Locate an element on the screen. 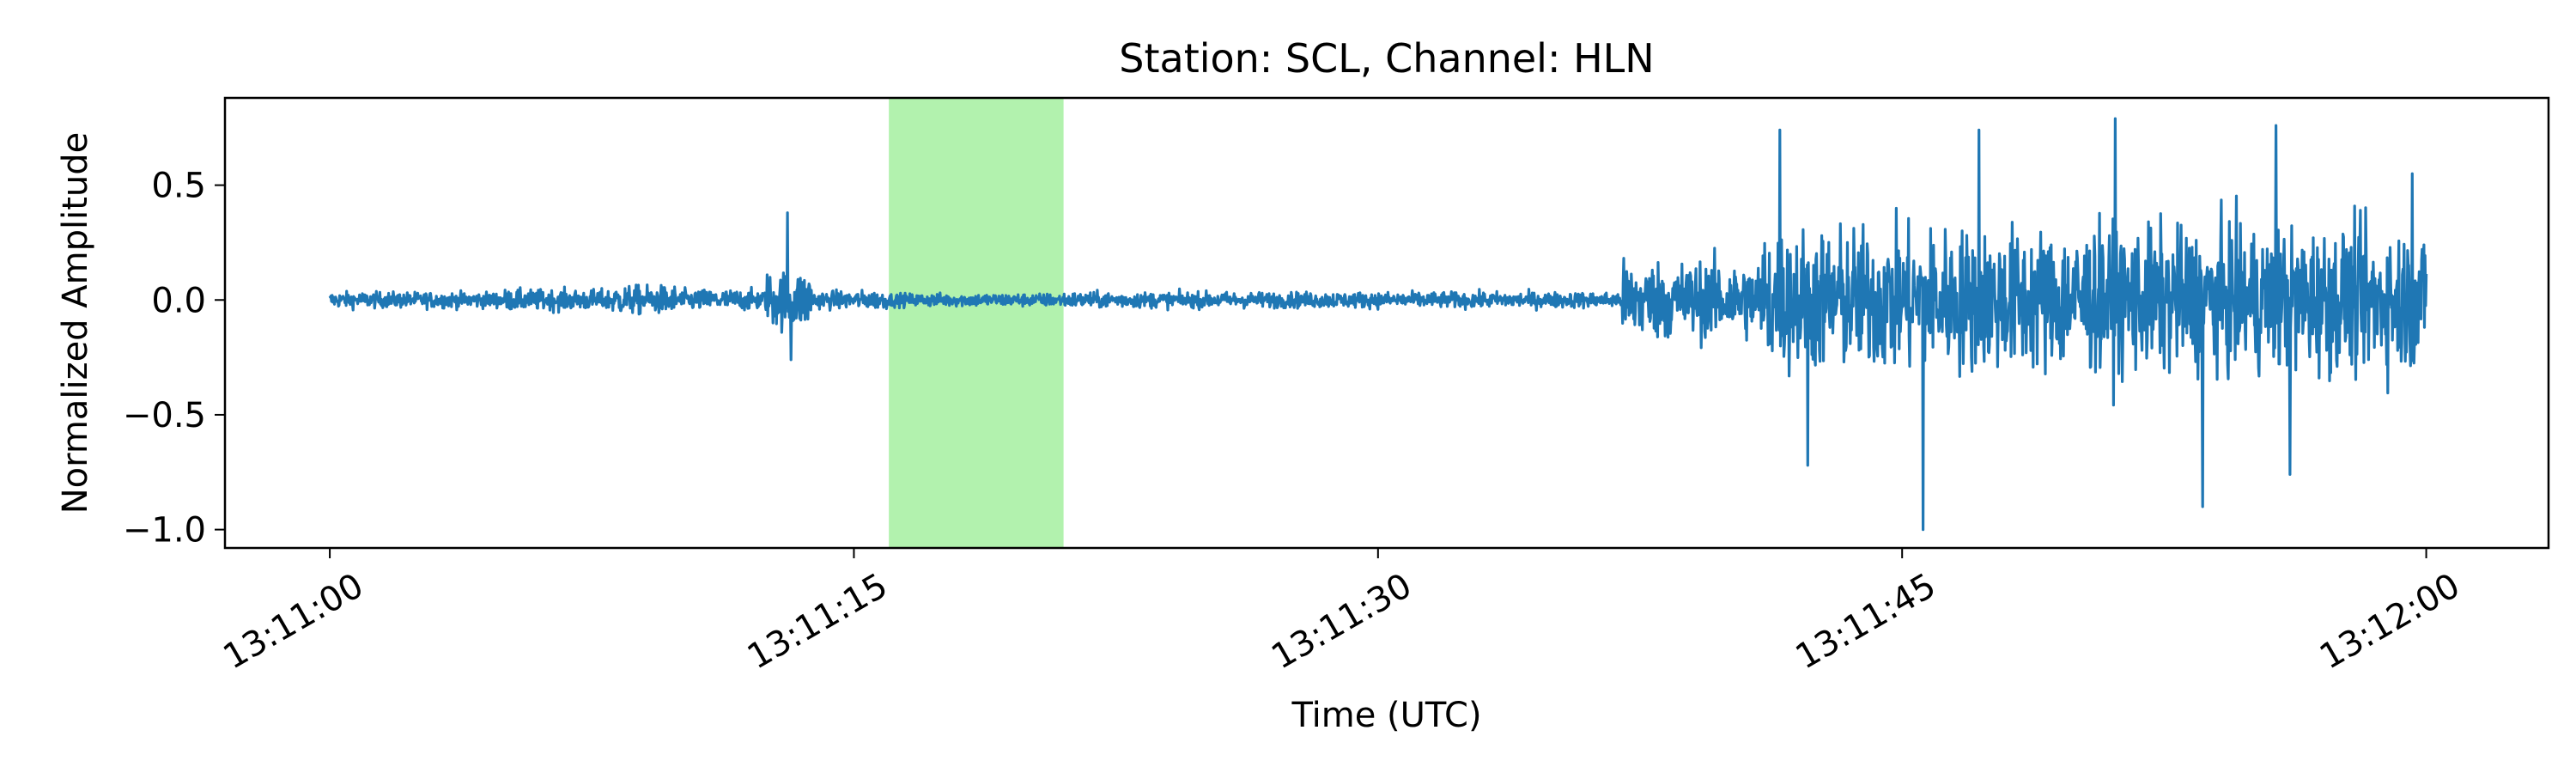  y-tick-label: −0.5 is located at coordinates (164, 415).